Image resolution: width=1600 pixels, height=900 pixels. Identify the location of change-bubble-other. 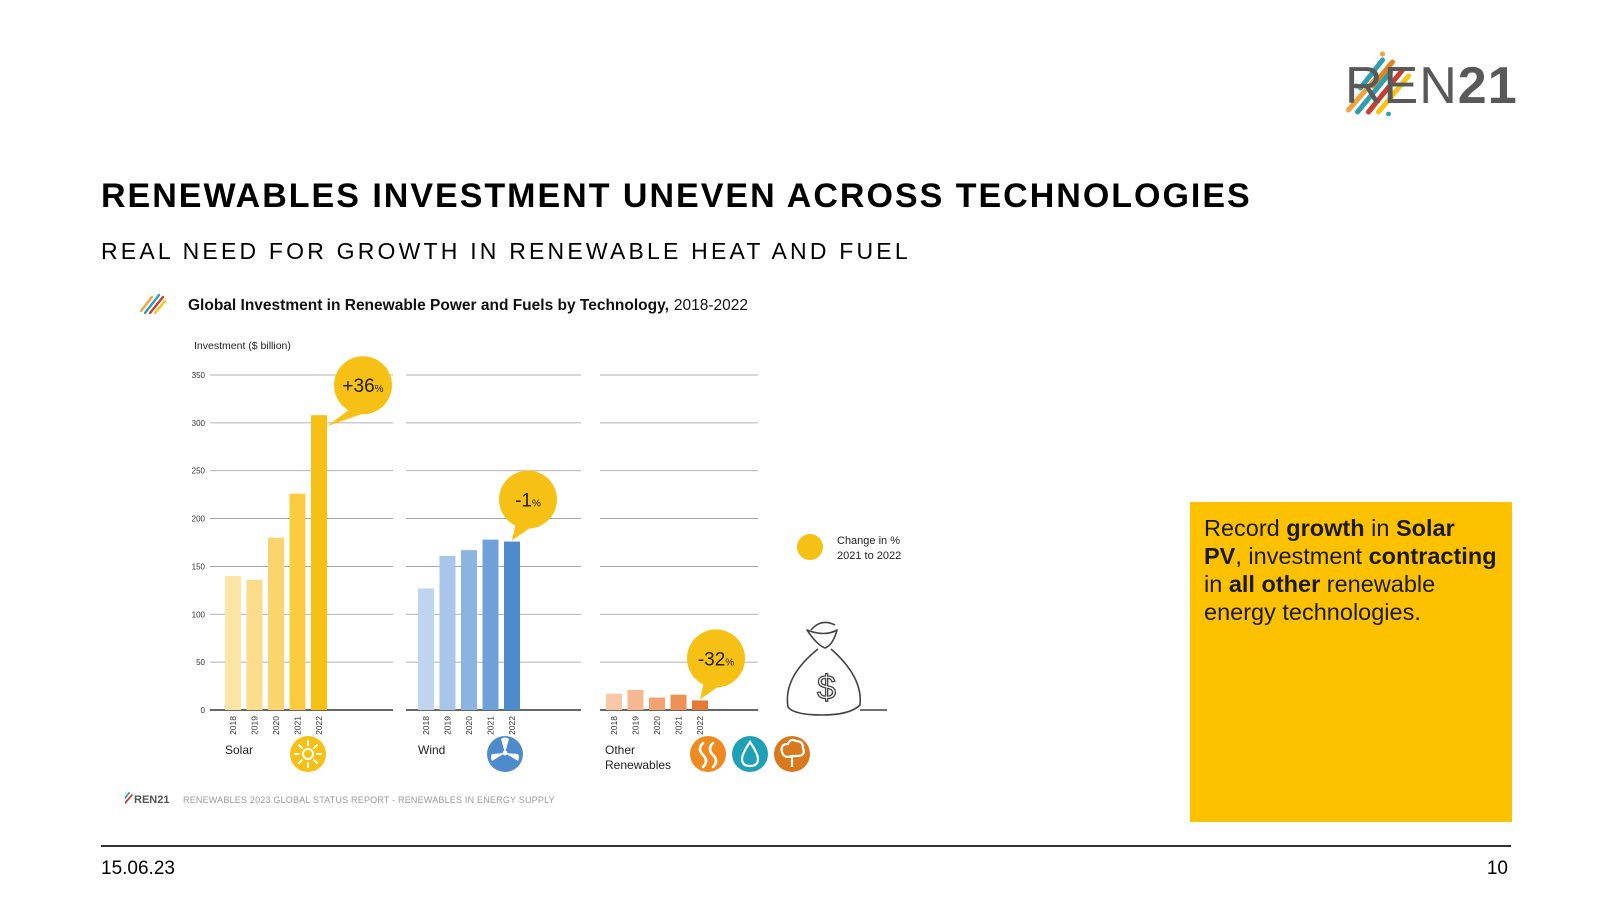
(716, 658).